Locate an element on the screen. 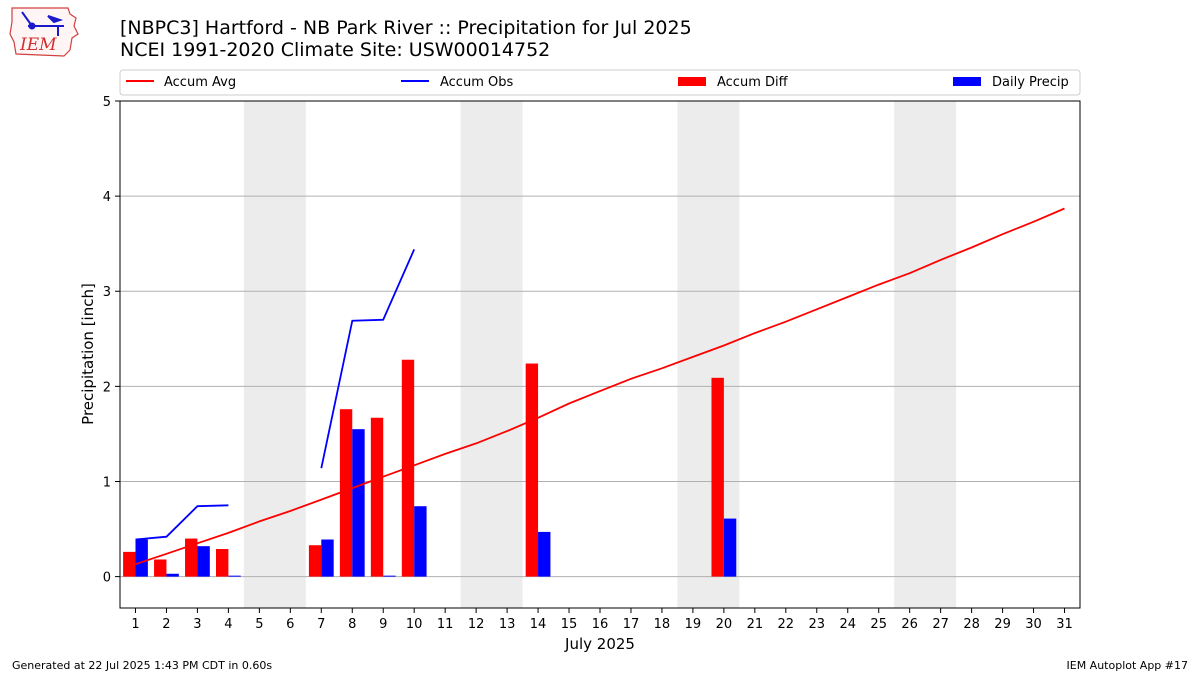 This screenshot has width=1200, height=675. legend-accum-avg-label: Accum Avg is located at coordinates (200, 82).